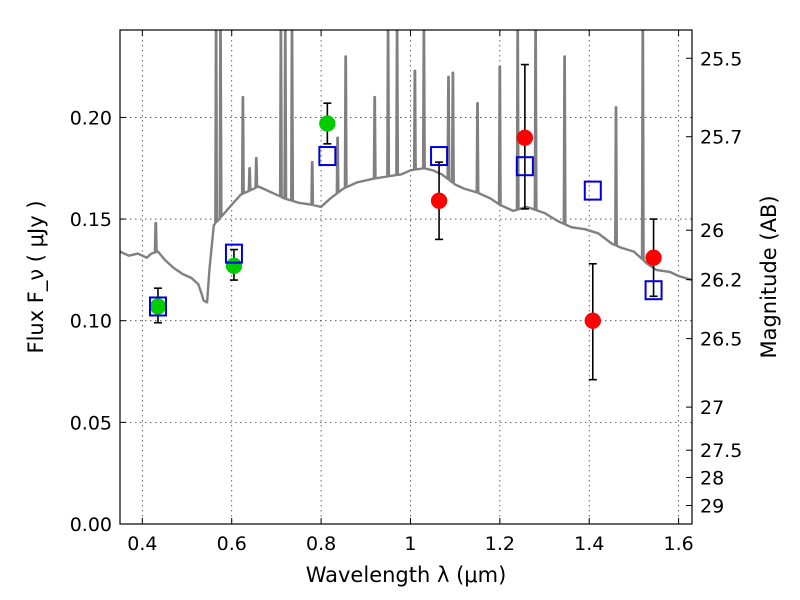 Image resolution: width=800 pixels, height=600 pixels. What do you see at coordinates (500, 544) in the screenshot?
I see `x-tick-label: 1.2` at bounding box center [500, 544].